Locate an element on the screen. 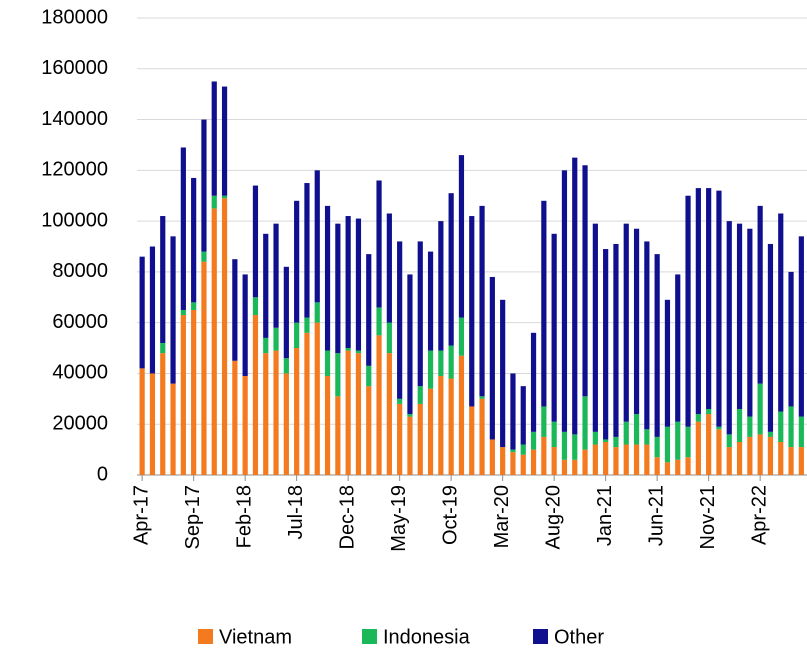 This screenshot has width=807, height=654. x-tick-label: Oct-19 is located at coordinates (450, 515).